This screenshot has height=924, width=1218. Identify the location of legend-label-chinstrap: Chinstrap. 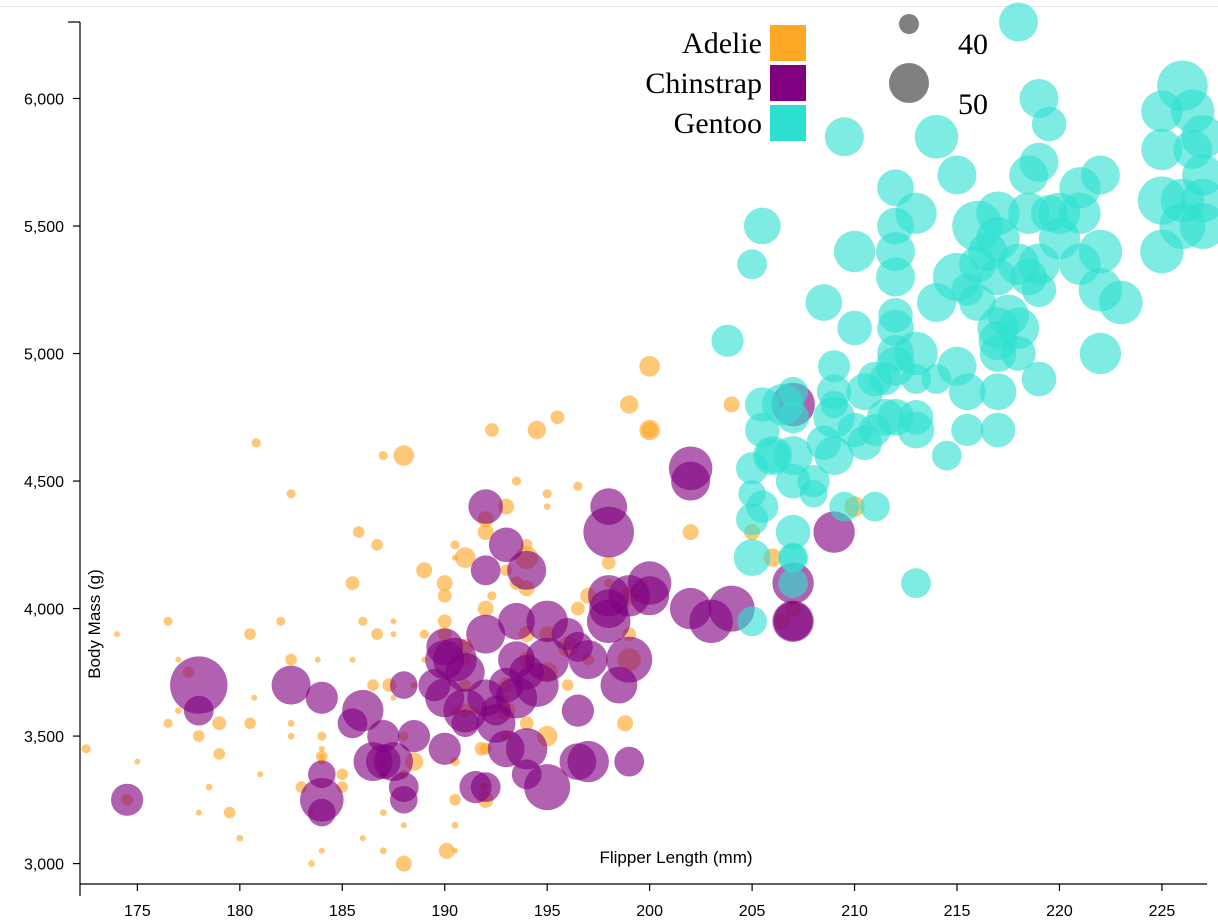
(703, 83).